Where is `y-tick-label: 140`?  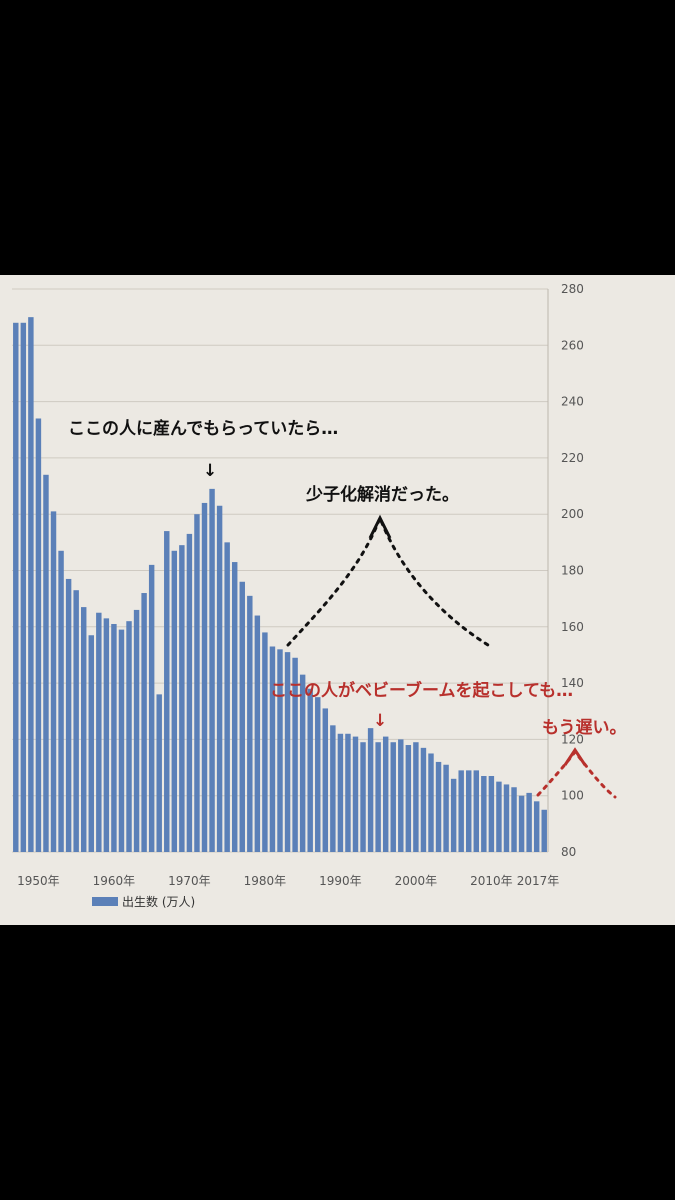 y-tick-label: 140 is located at coordinates (572, 683).